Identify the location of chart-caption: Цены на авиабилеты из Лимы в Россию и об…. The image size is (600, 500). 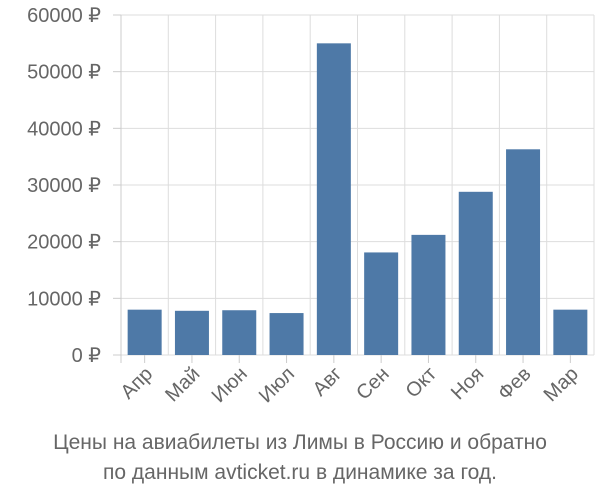
(300, 458).